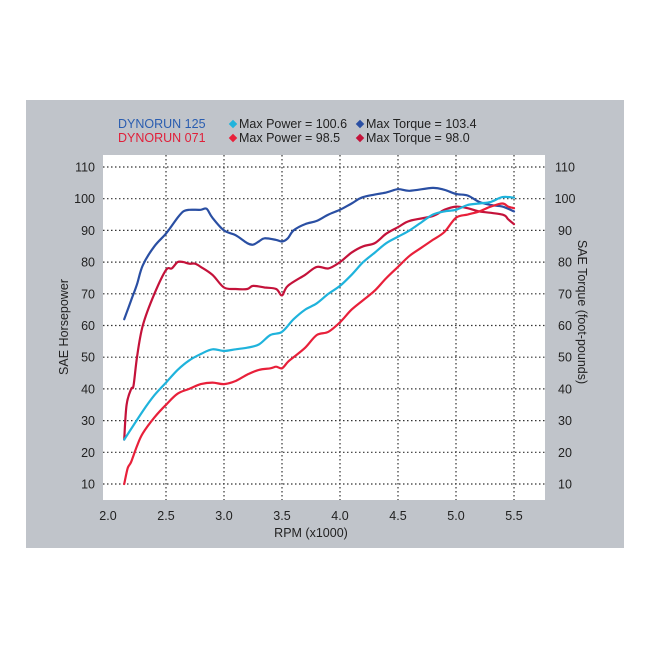  What do you see at coordinates (565, 358) in the screenshot?
I see `y-tick-label-right: 50` at bounding box center [565, 358].